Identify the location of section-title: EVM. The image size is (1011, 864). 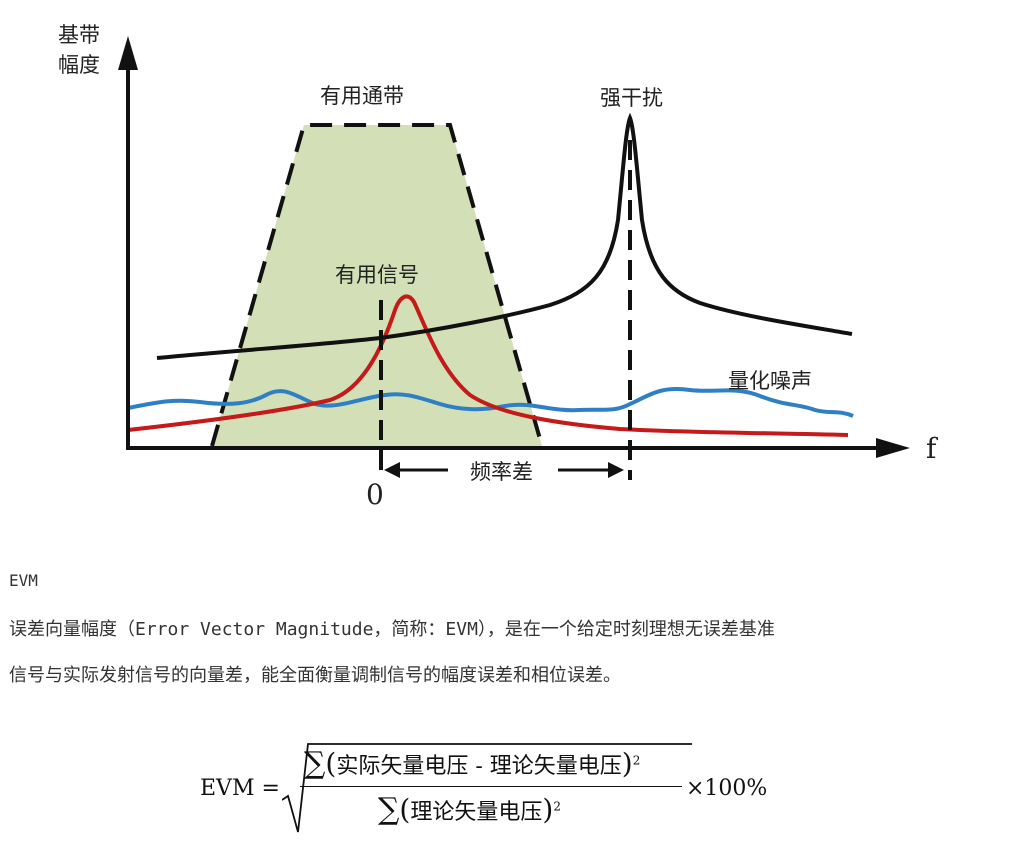
(23, 580).